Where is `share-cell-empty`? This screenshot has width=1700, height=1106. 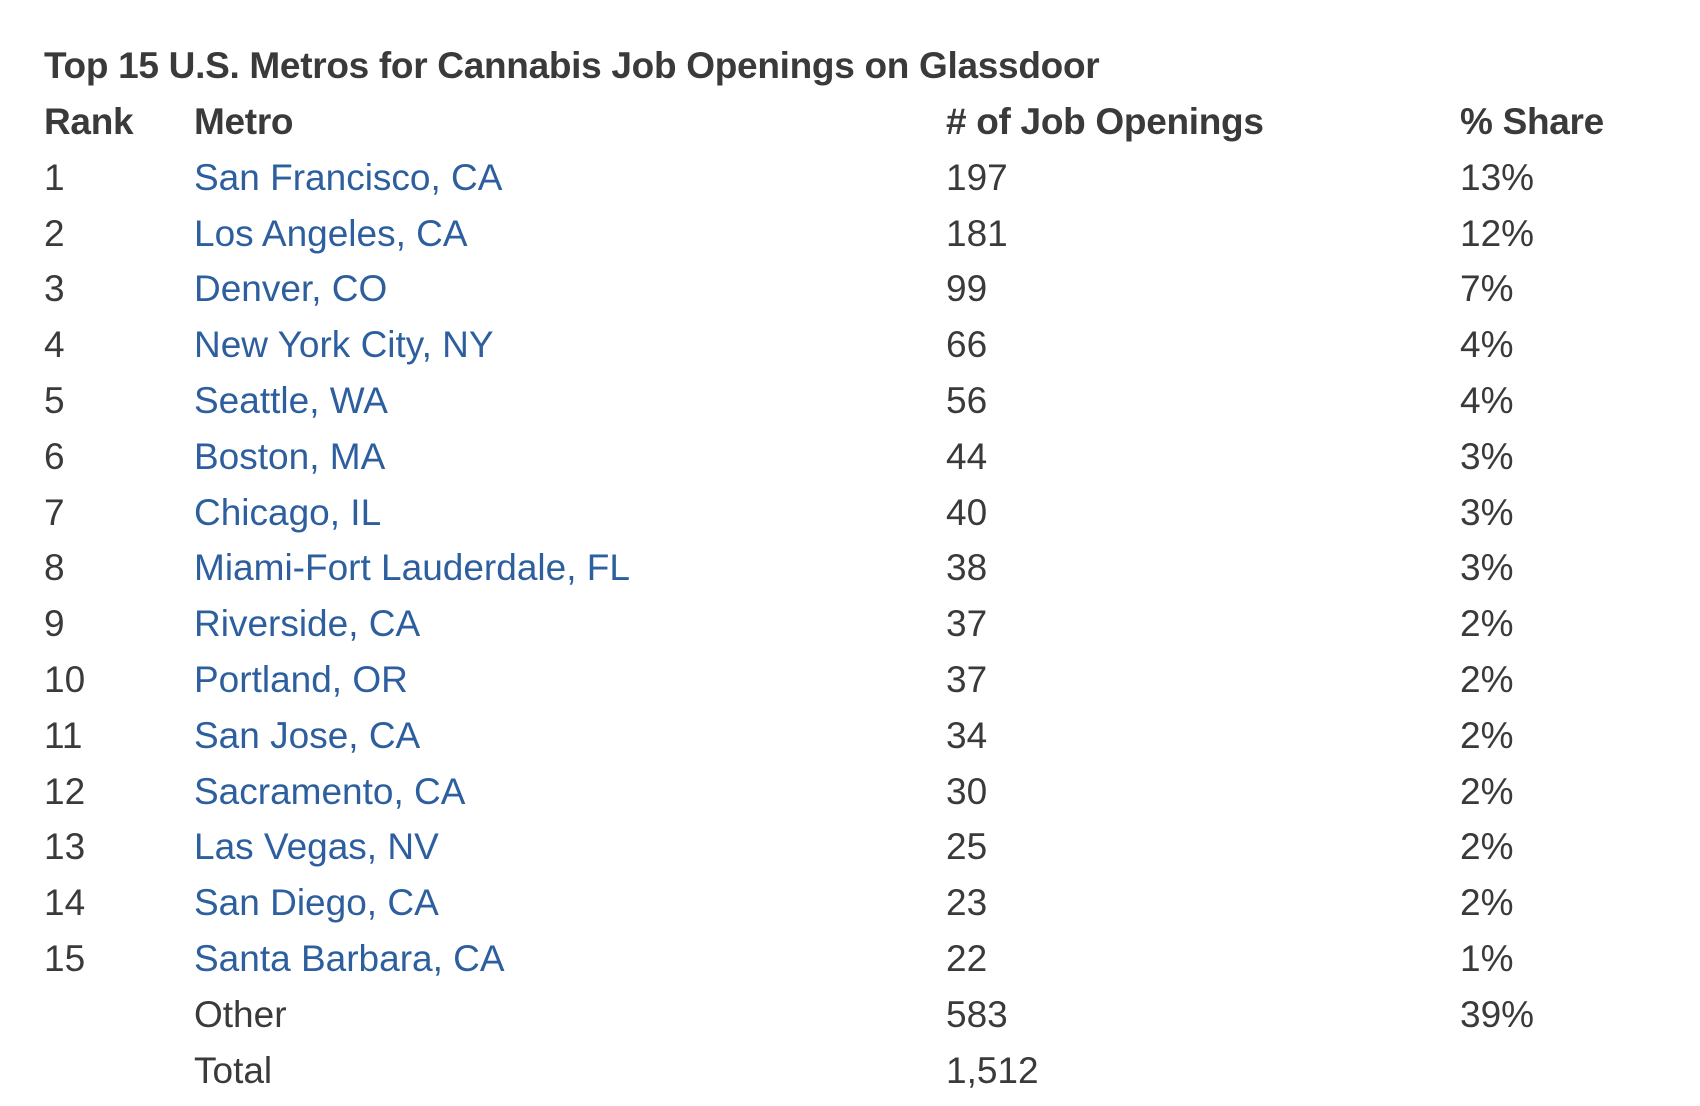
share-cell-empty is located at coordinates (1562, 1071).